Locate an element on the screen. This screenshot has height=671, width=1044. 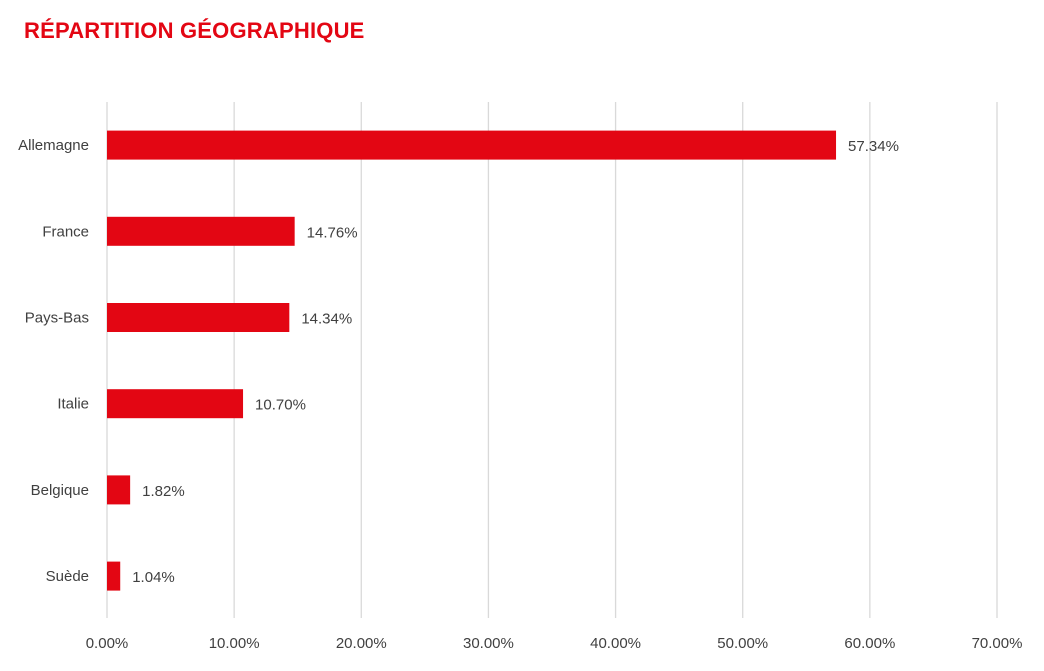
bar-su-de is located at coordinates (114, 576).